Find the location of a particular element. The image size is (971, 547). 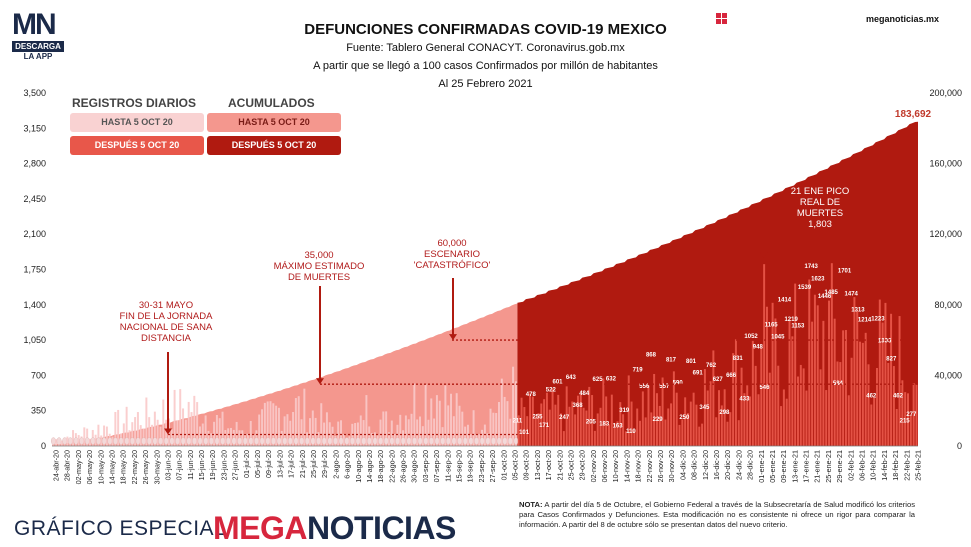

y-left-tick-label: 700 is located at coordinates (38, 375).